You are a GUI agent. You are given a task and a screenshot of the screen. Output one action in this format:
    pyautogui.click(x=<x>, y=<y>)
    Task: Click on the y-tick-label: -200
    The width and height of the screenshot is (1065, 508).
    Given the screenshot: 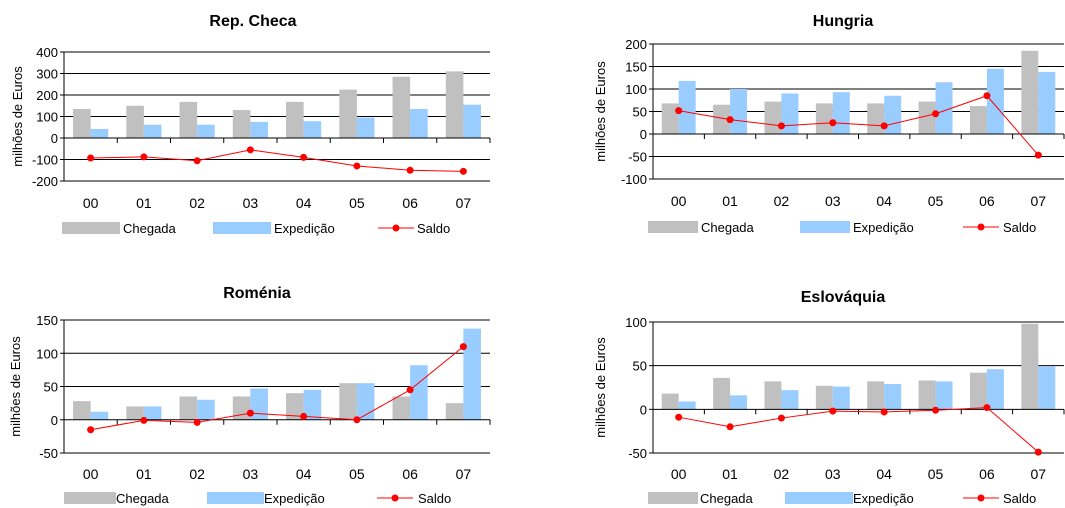 What is the action you would take?
    pyautogui.click(x=45, y=181)
    